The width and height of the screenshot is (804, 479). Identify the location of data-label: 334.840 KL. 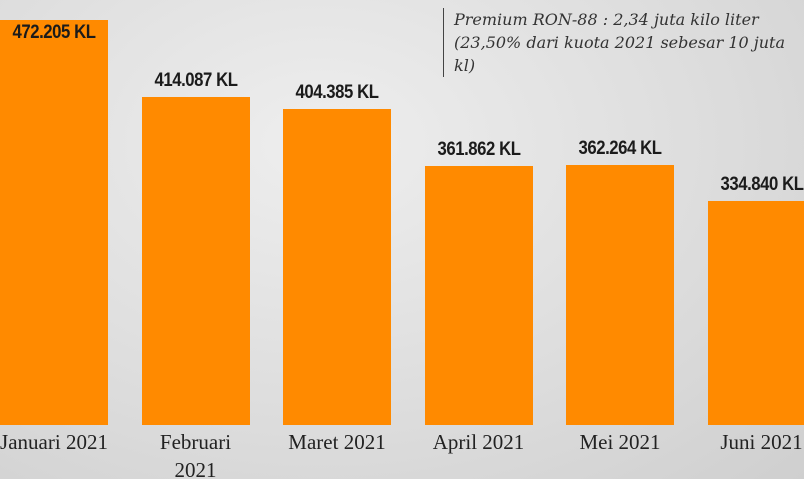
(761, 185).